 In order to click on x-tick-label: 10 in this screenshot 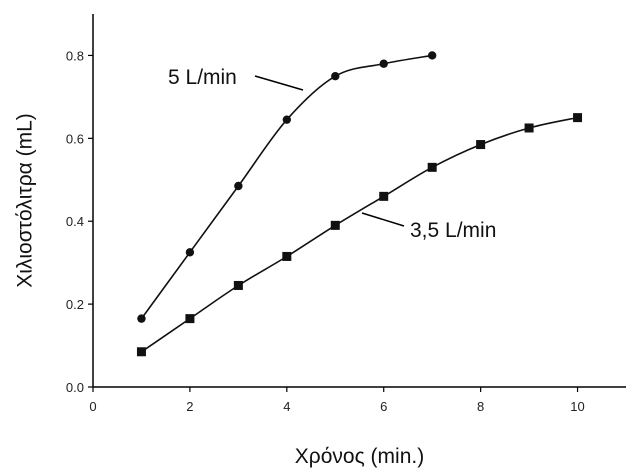, I will do `click(577, 406)`.